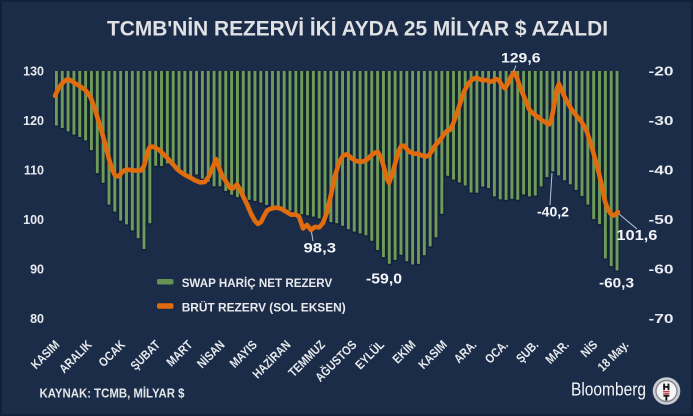 Image resolution: width=693 pixels, height=416 pixels. I want to click on svg-text: EKİM, so click(403, 351).